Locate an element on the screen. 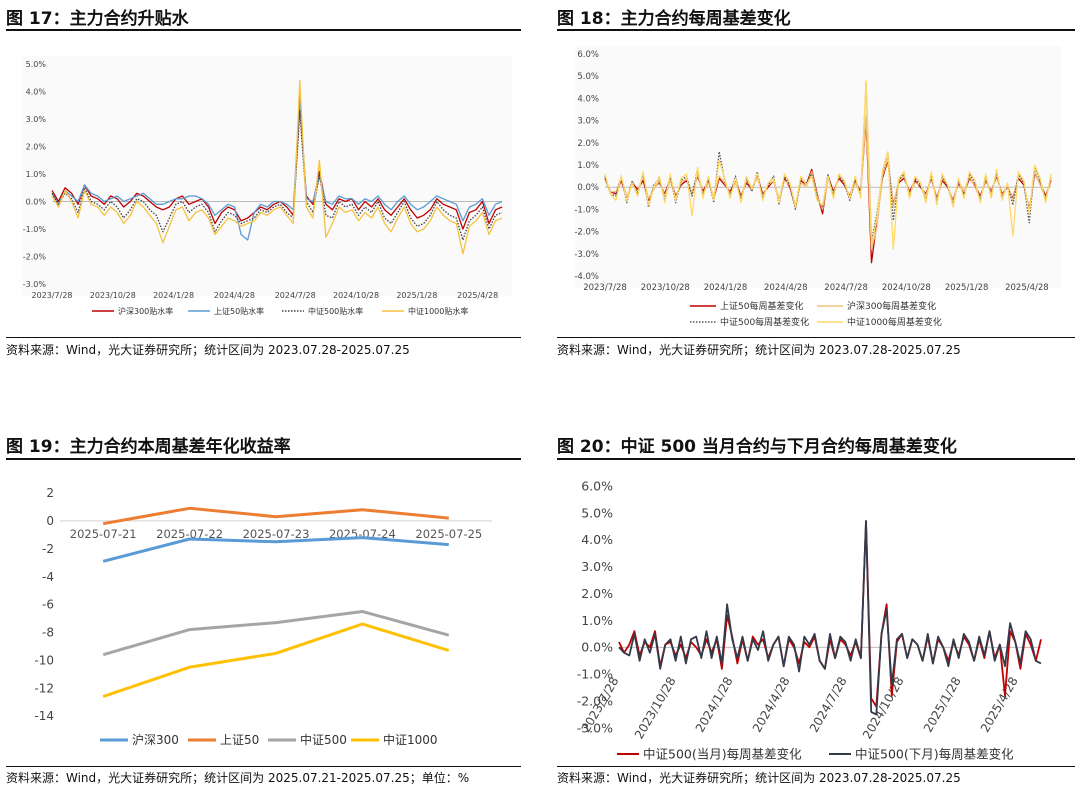 This screenshot has height=790, width=1080. legend-label: 中证500每周基差变化 is located at coordinates (764, 322).